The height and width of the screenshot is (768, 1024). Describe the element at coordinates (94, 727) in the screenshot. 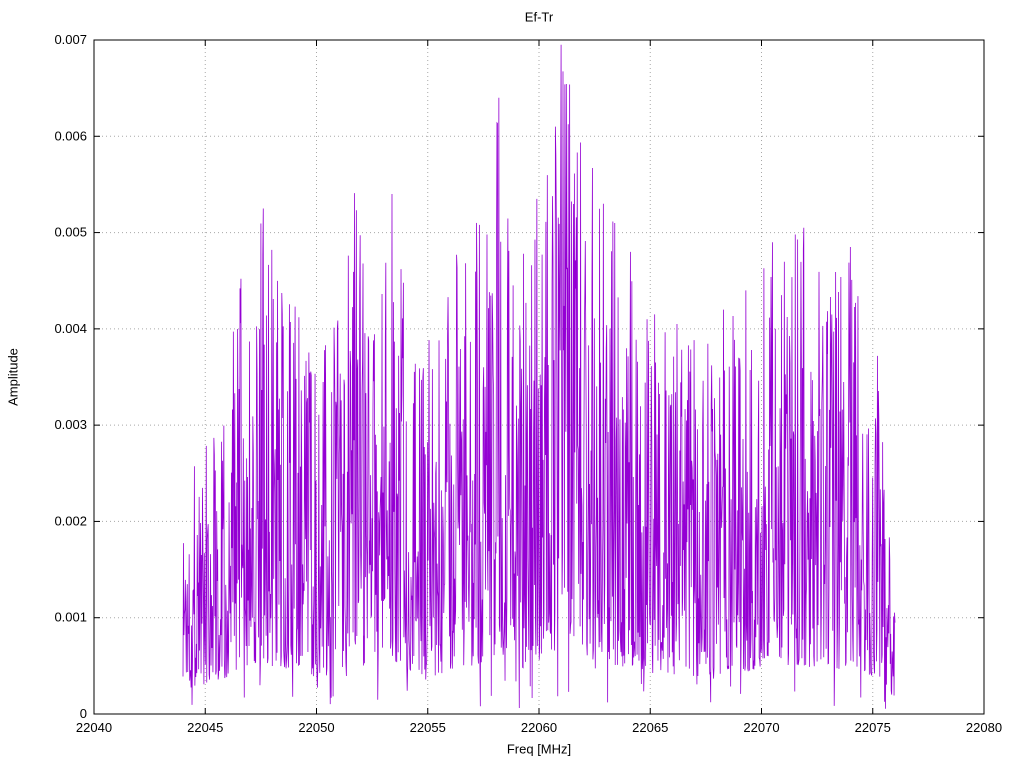

I see `x-tick-label: 22040` at that location.